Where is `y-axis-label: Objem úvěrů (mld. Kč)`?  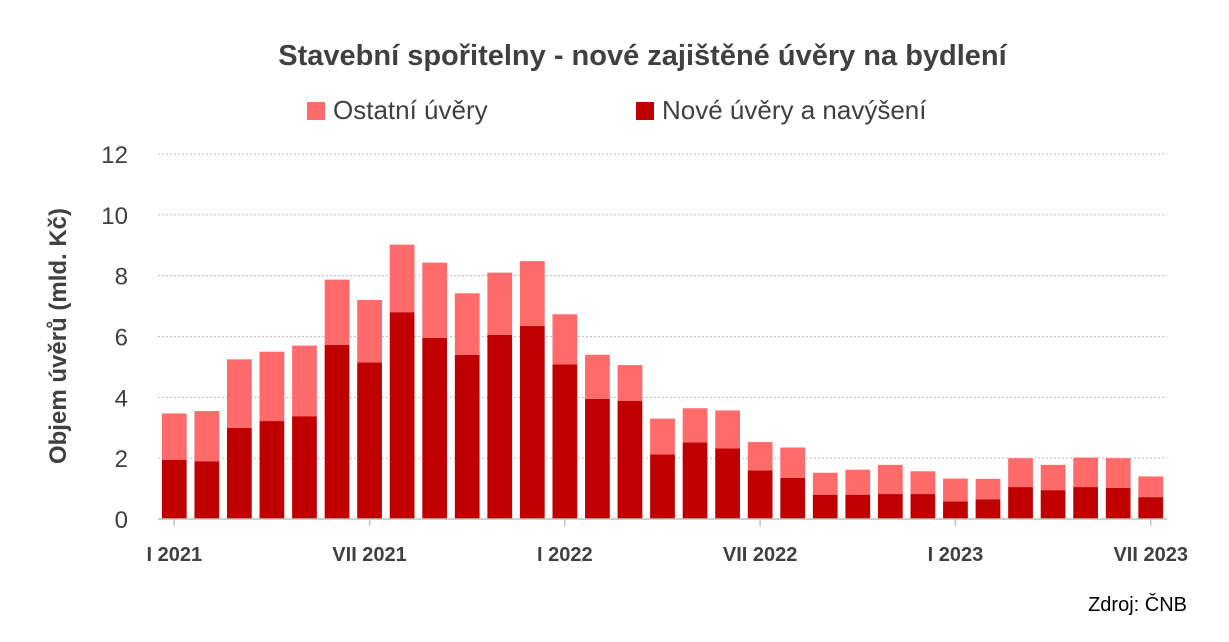
y-axis-label: Objem úvěrů (mld. Kč) is located at coordinates (58, 336).